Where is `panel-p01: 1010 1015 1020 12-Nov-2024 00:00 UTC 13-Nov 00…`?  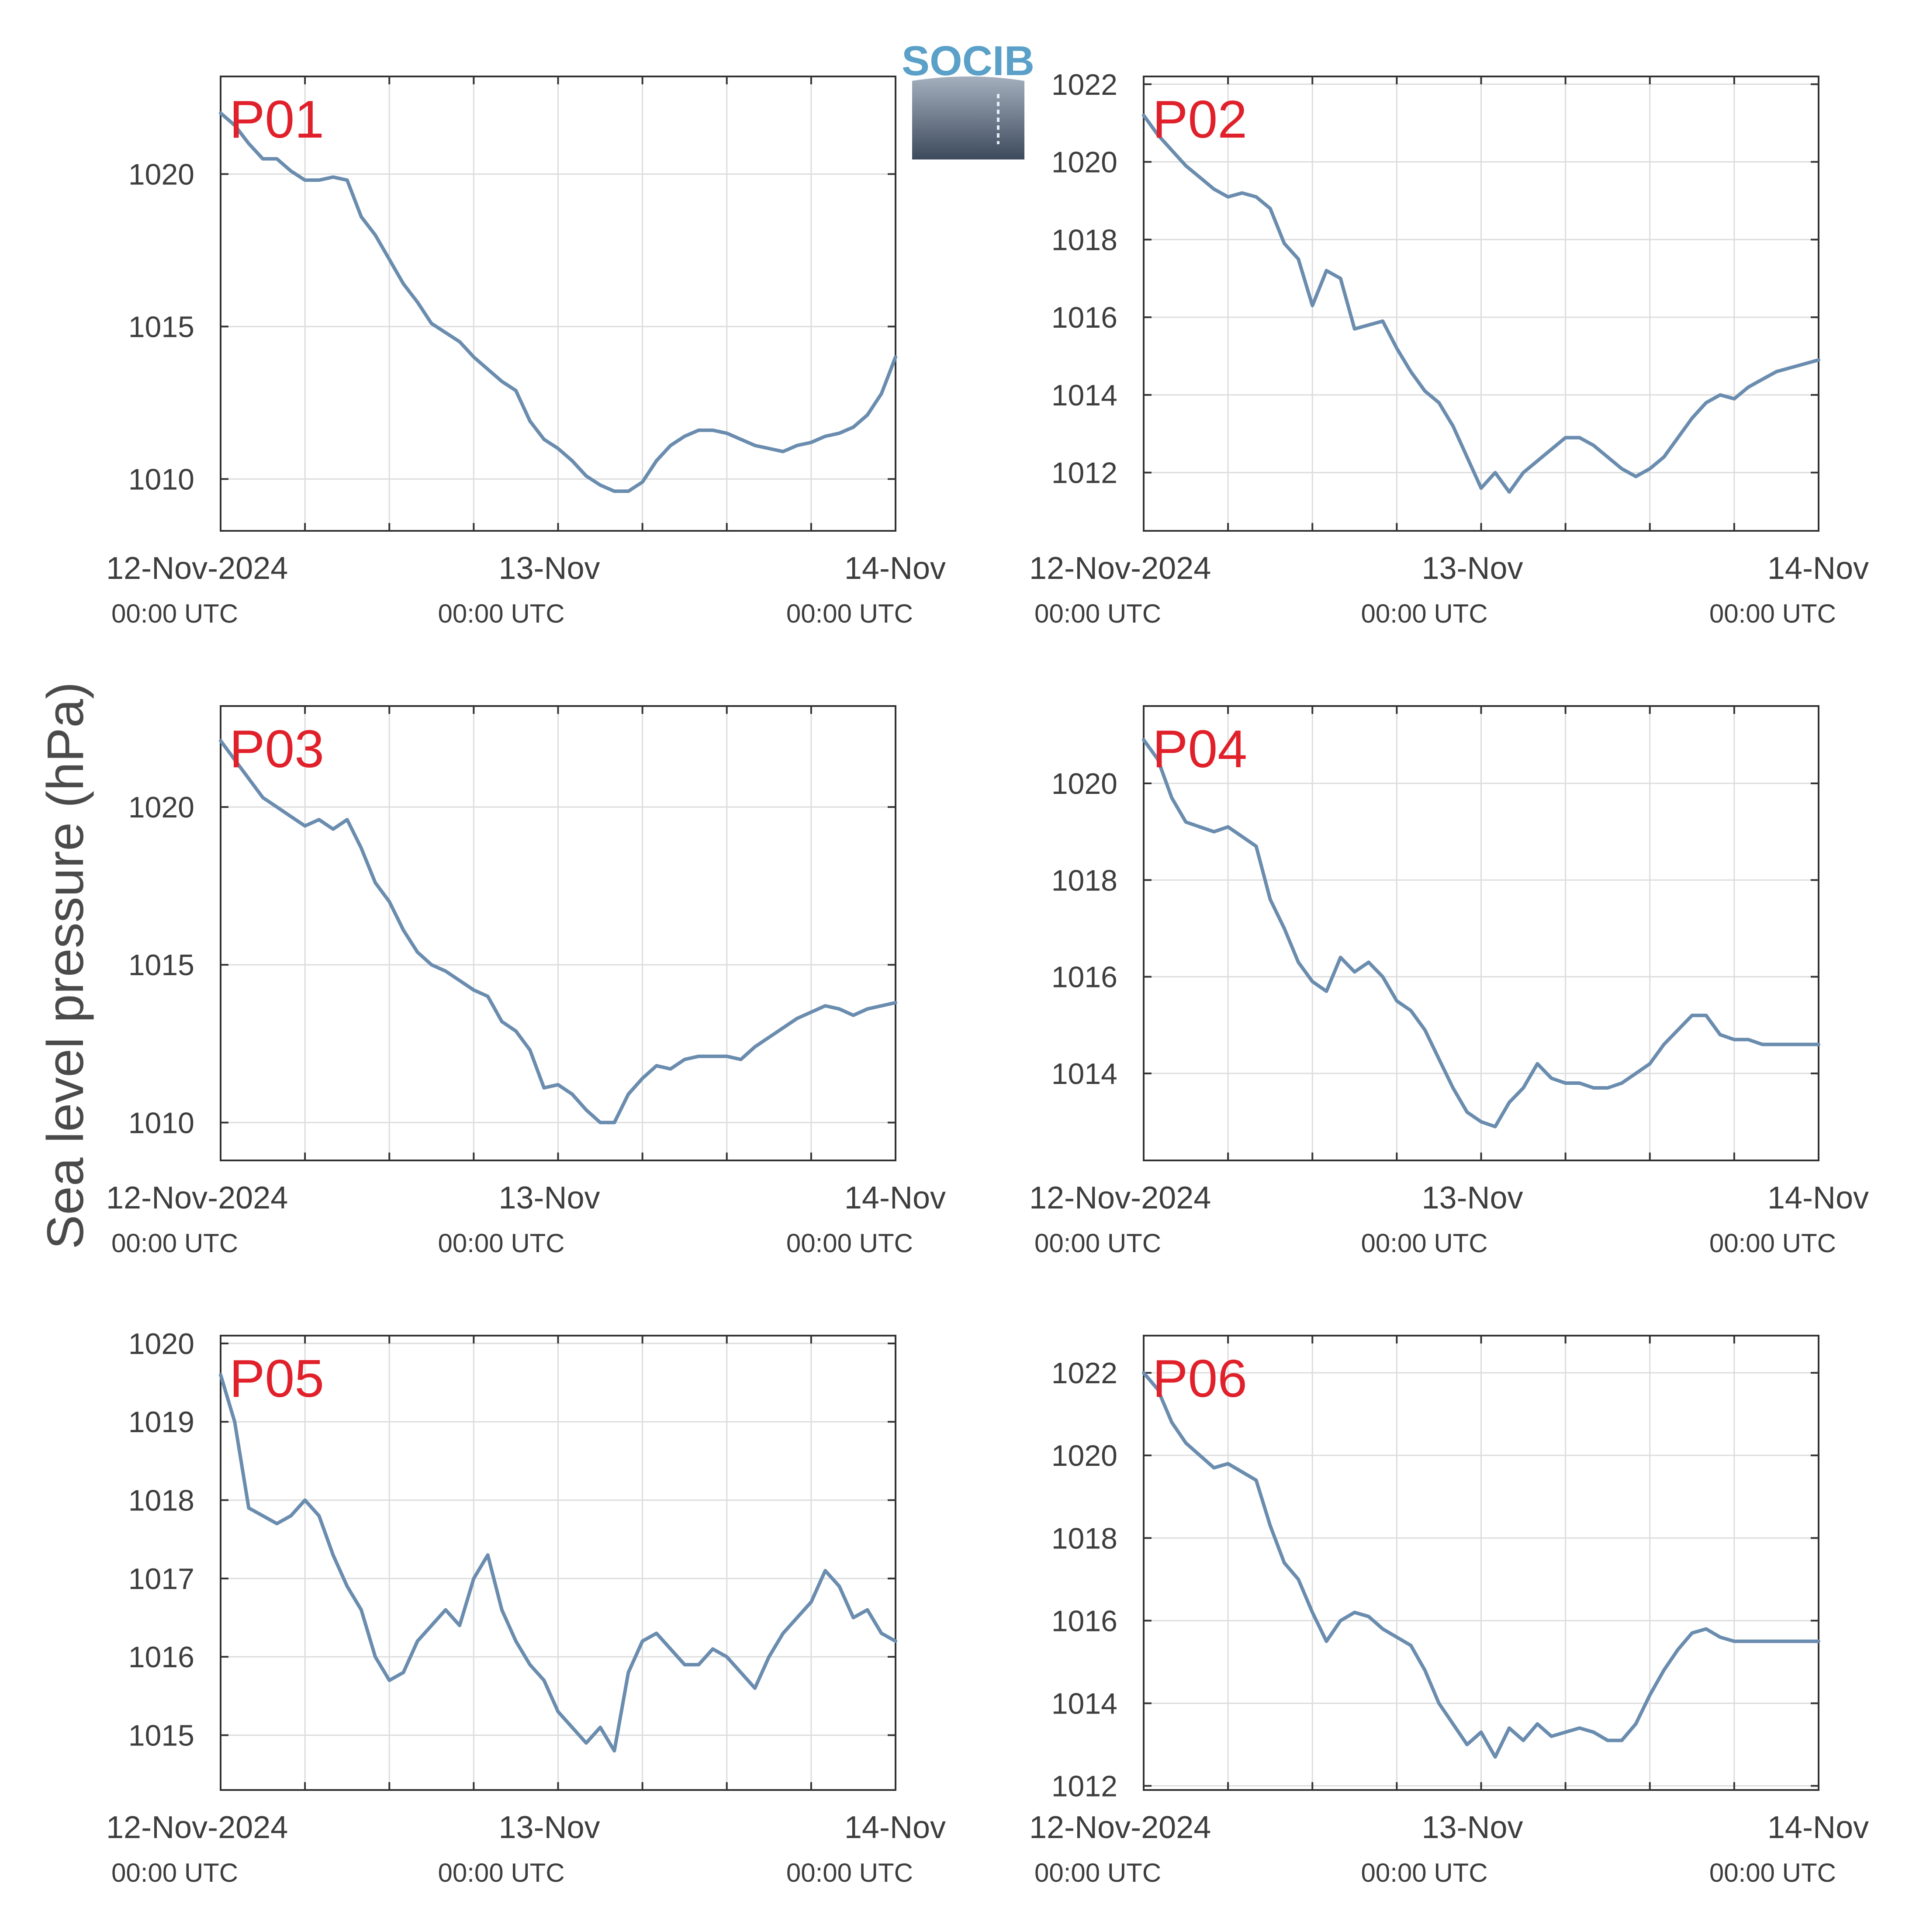
panel-p01: 1010 1015 1020 12-Nov-2024 00:00 UTC 13-Nov 00… is located at coordinates (526, 352).